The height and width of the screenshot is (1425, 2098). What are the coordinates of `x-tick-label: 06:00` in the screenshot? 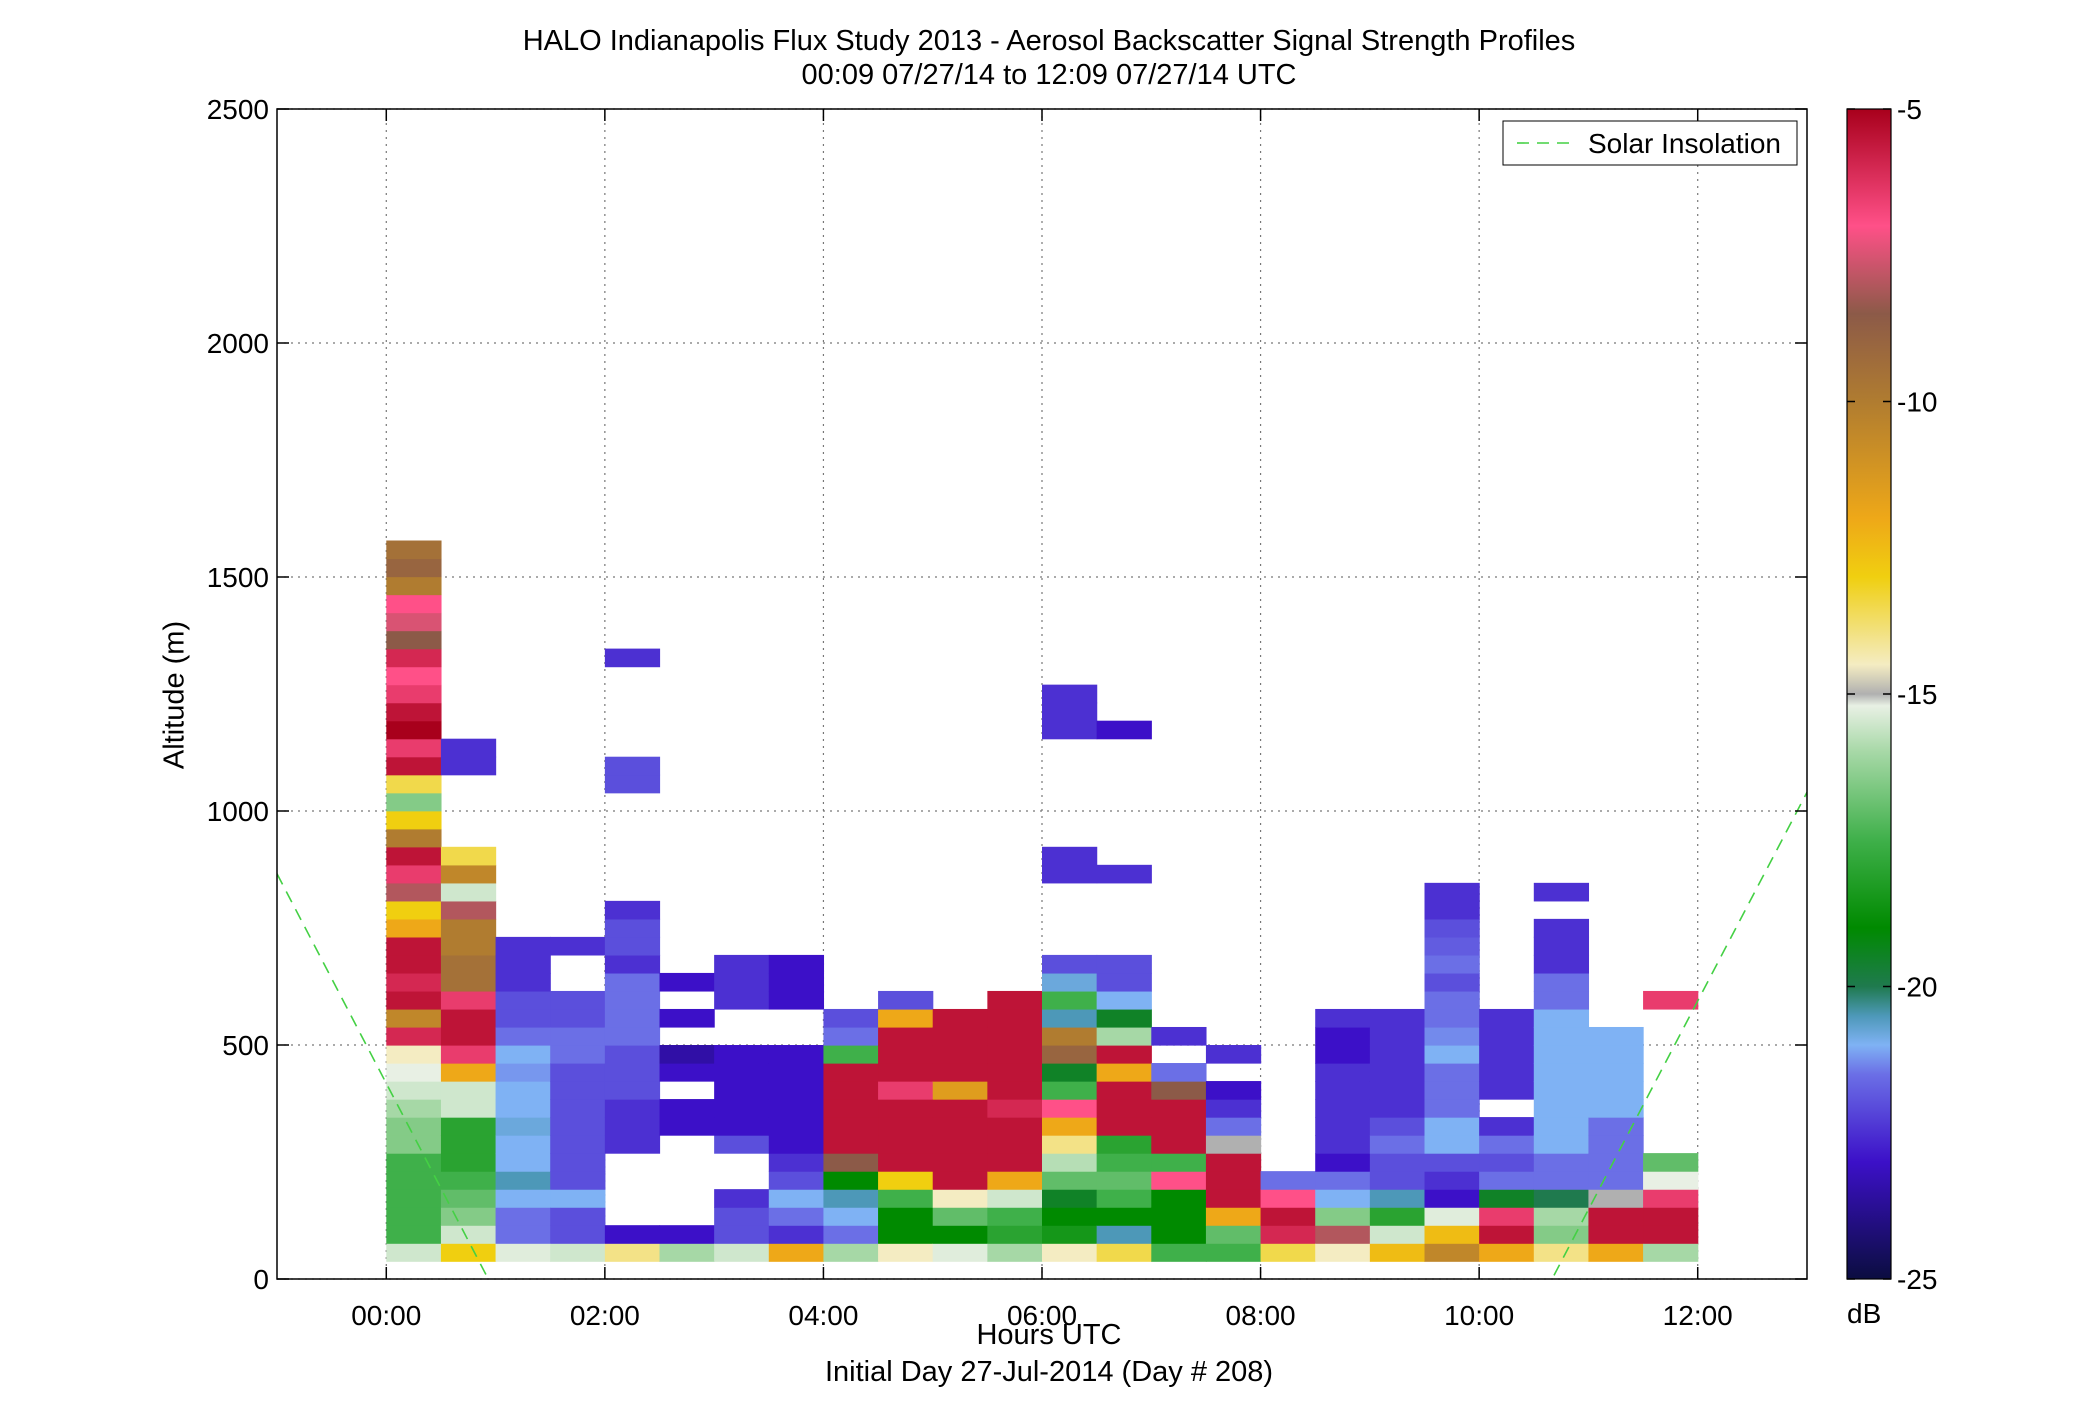 It's located at (1042, 1315).